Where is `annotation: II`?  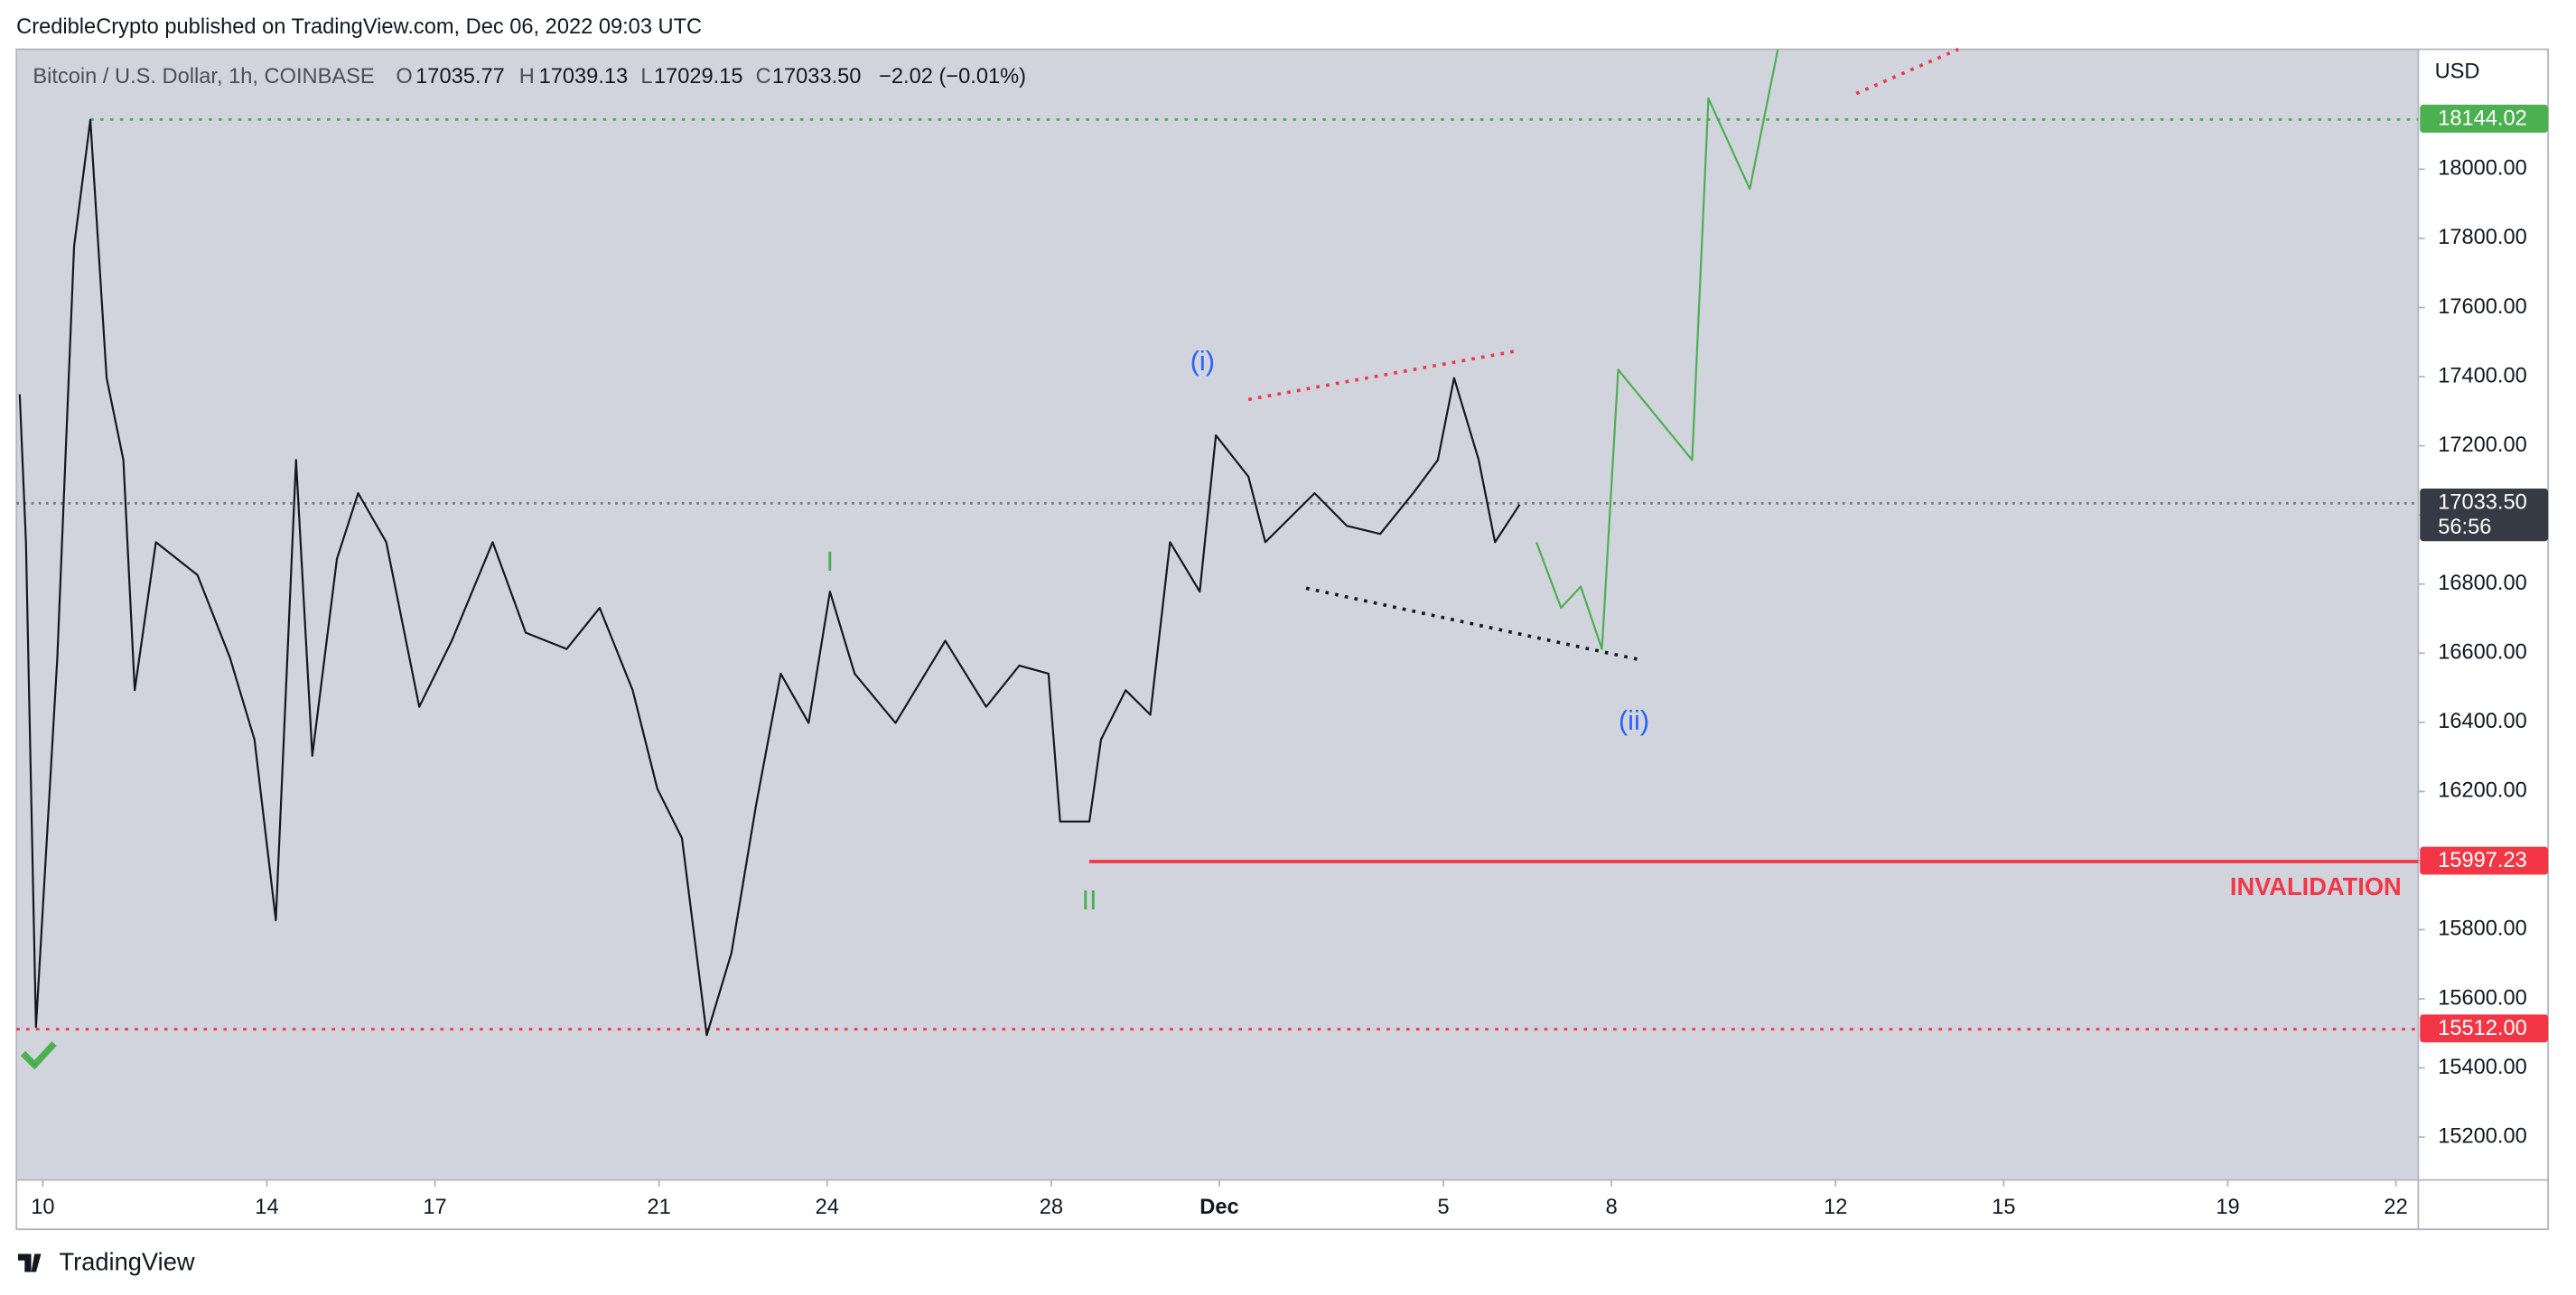 annotation: II is located at coordinates (1089, 900).